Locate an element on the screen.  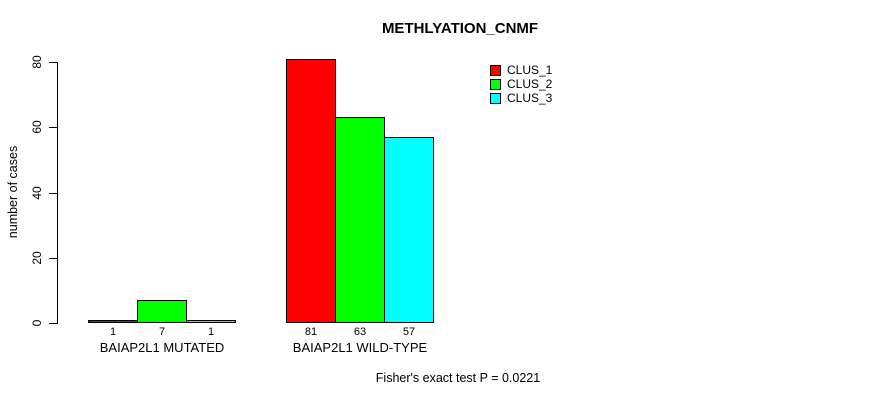
bar-value-clus-3-baiap2l1-mutated: 1 is located at coordinates (211, 332).